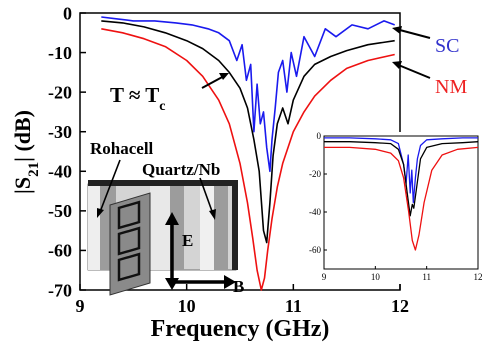  What do you see at coordinates (172, 284) in the screenshot?
I see `e-field-tail` at bounding box center [172, 284].